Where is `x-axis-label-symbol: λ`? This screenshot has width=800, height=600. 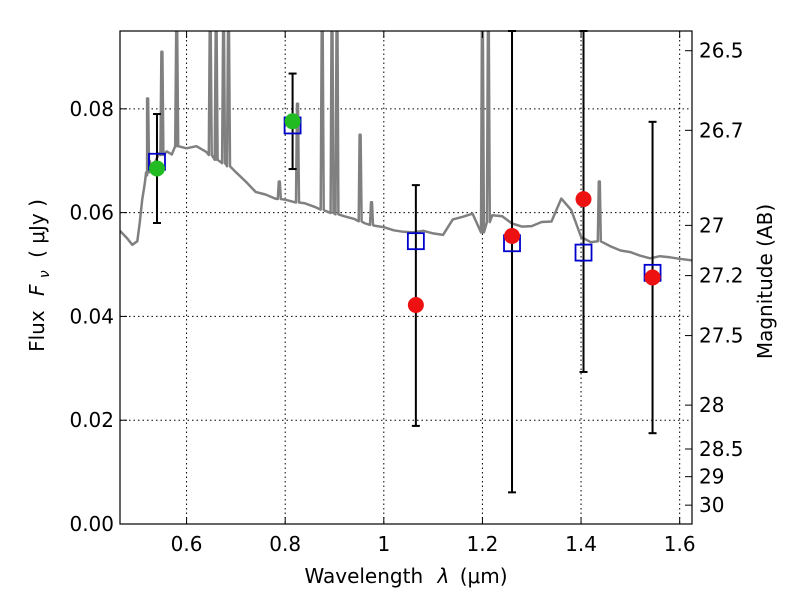 x-axis-label-symbol: λ is located at coordinates (443, 576).